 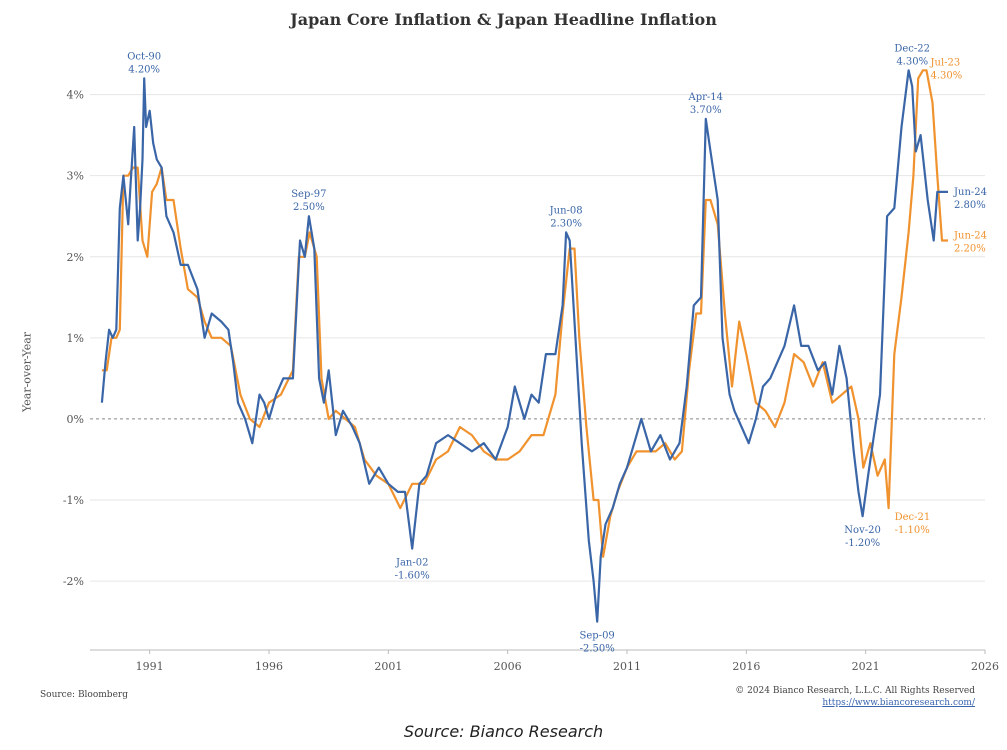 I want to click on annotation-date: Jul-23, so click(x=945, y=62).